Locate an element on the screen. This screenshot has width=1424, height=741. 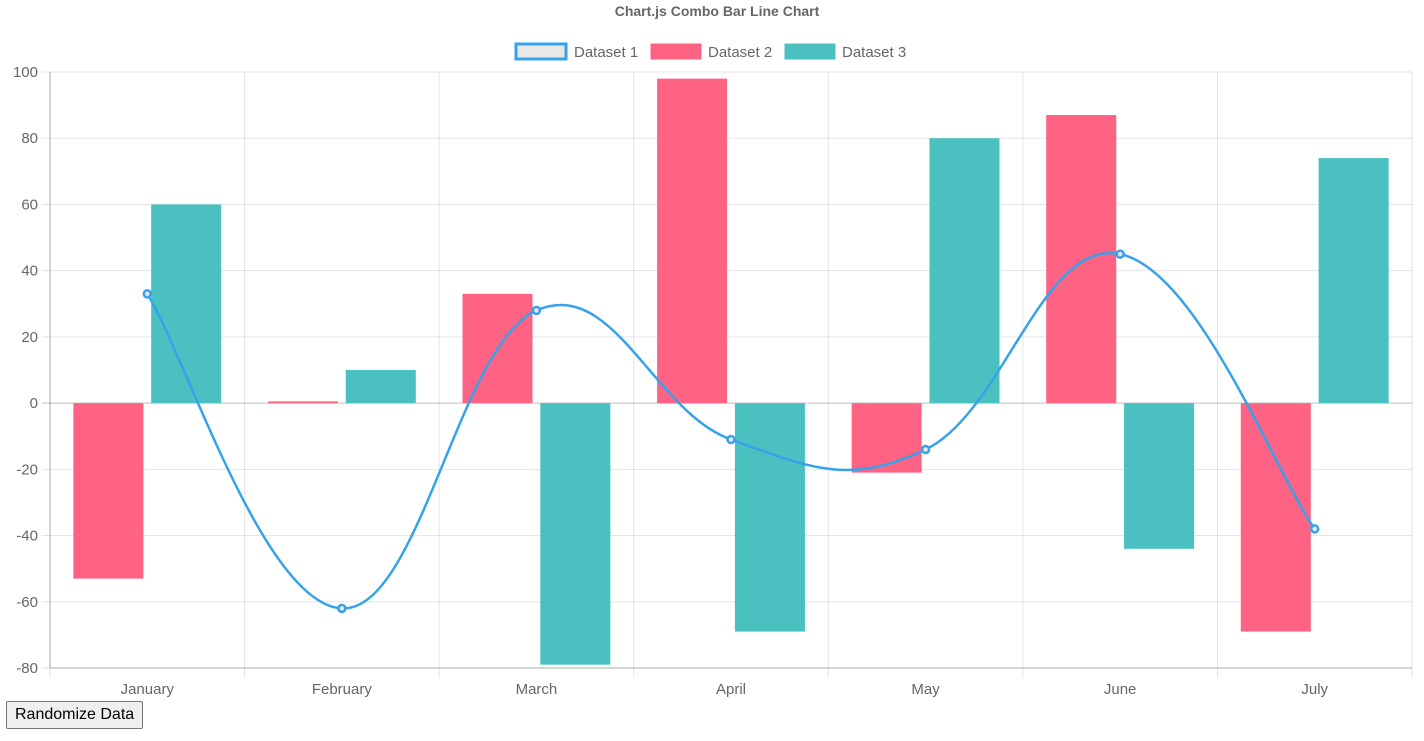
y-tick-label: 100 is located at coordinates (25, 72).